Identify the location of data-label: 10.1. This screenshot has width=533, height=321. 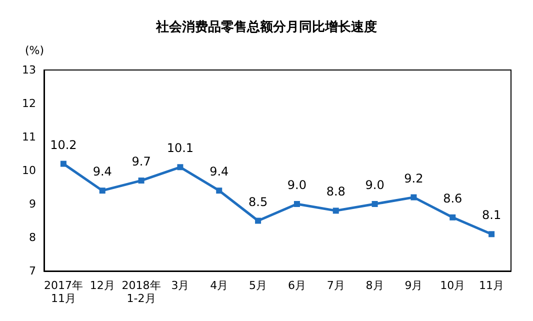
(180, 148).